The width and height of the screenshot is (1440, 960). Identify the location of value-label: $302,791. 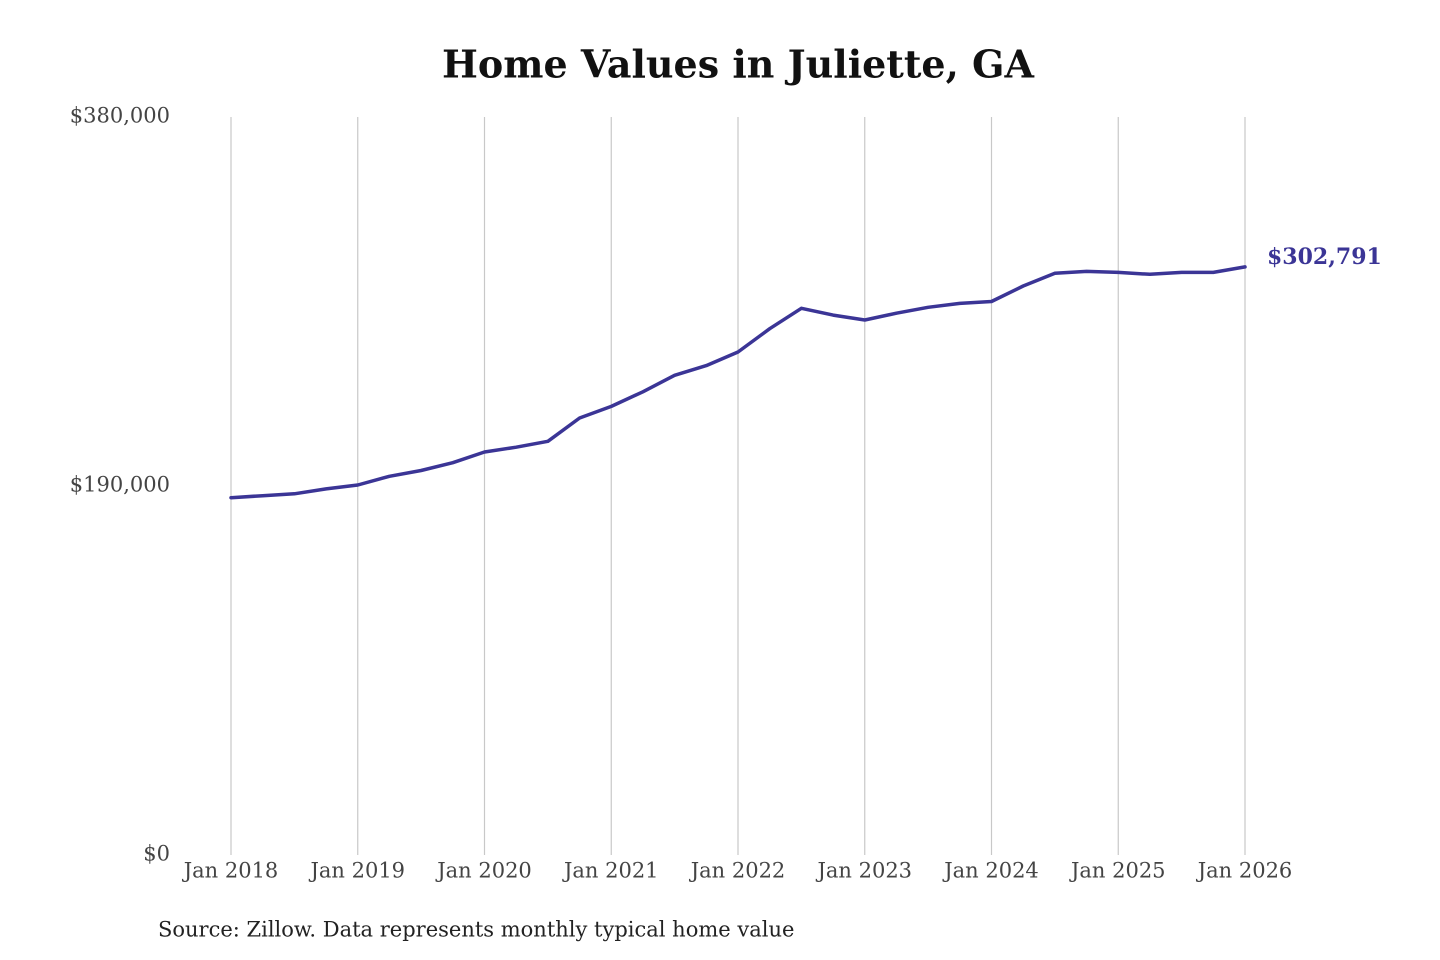
(1324, 257).